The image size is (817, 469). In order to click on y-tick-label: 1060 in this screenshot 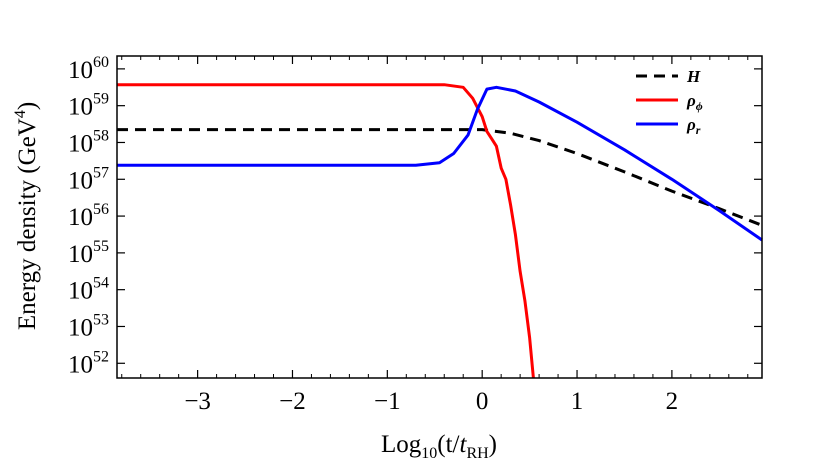, I will do `click(88, 69)`.